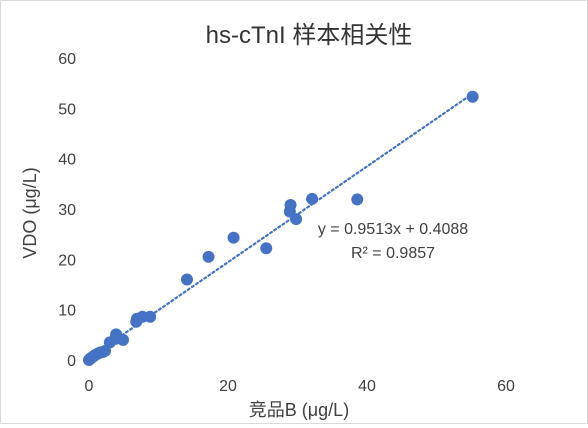 The image size is (588, 428). I want to click on trendline-r-squared: R² = 0.9857, so click(393, 253).